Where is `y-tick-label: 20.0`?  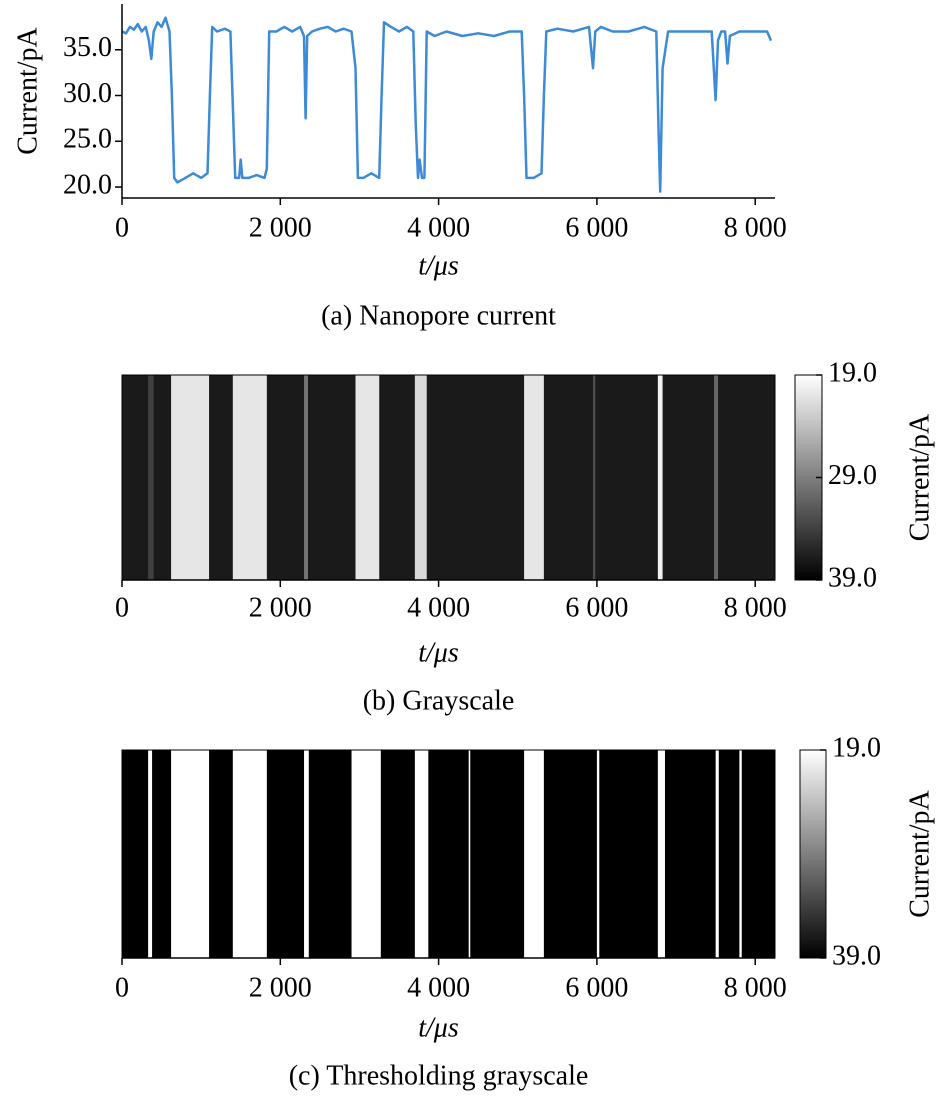 y-tick-label: 20.0 is located at coordinates (87, 184).